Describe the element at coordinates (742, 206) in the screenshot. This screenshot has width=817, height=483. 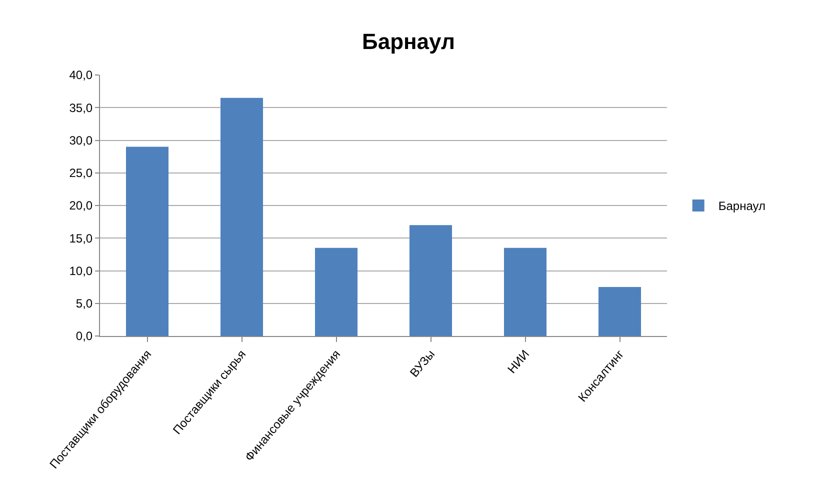
I see `legend-label: Барнаул` at that location.